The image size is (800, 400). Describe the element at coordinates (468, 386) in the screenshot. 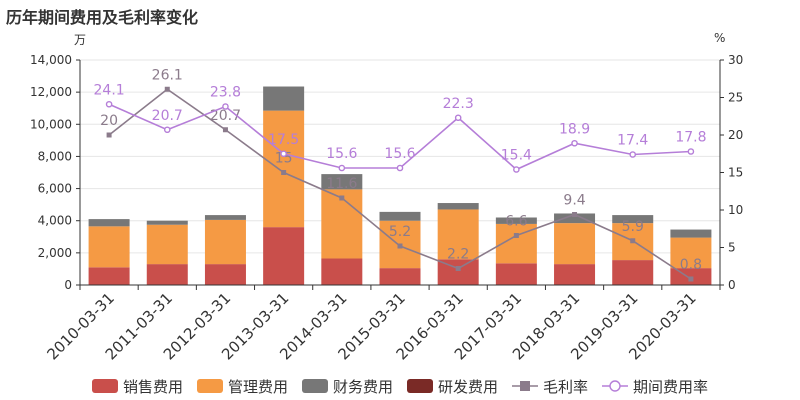

I see `legend-label: 研发费用` at that location.